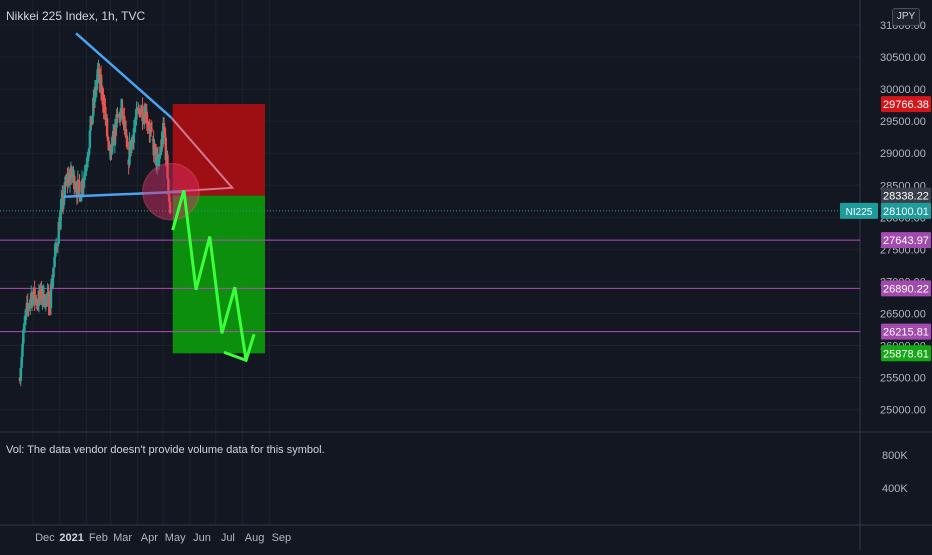  What do you see at coordinates (906, 333) in the screenshot?
I see `price-tag-label: 26215.81` at bounding box center [906, 333].